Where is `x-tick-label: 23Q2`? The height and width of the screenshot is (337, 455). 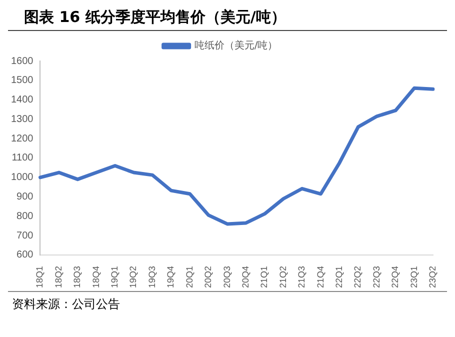 x-tick-label: 23Q2 is located at coordinates (432, 277).